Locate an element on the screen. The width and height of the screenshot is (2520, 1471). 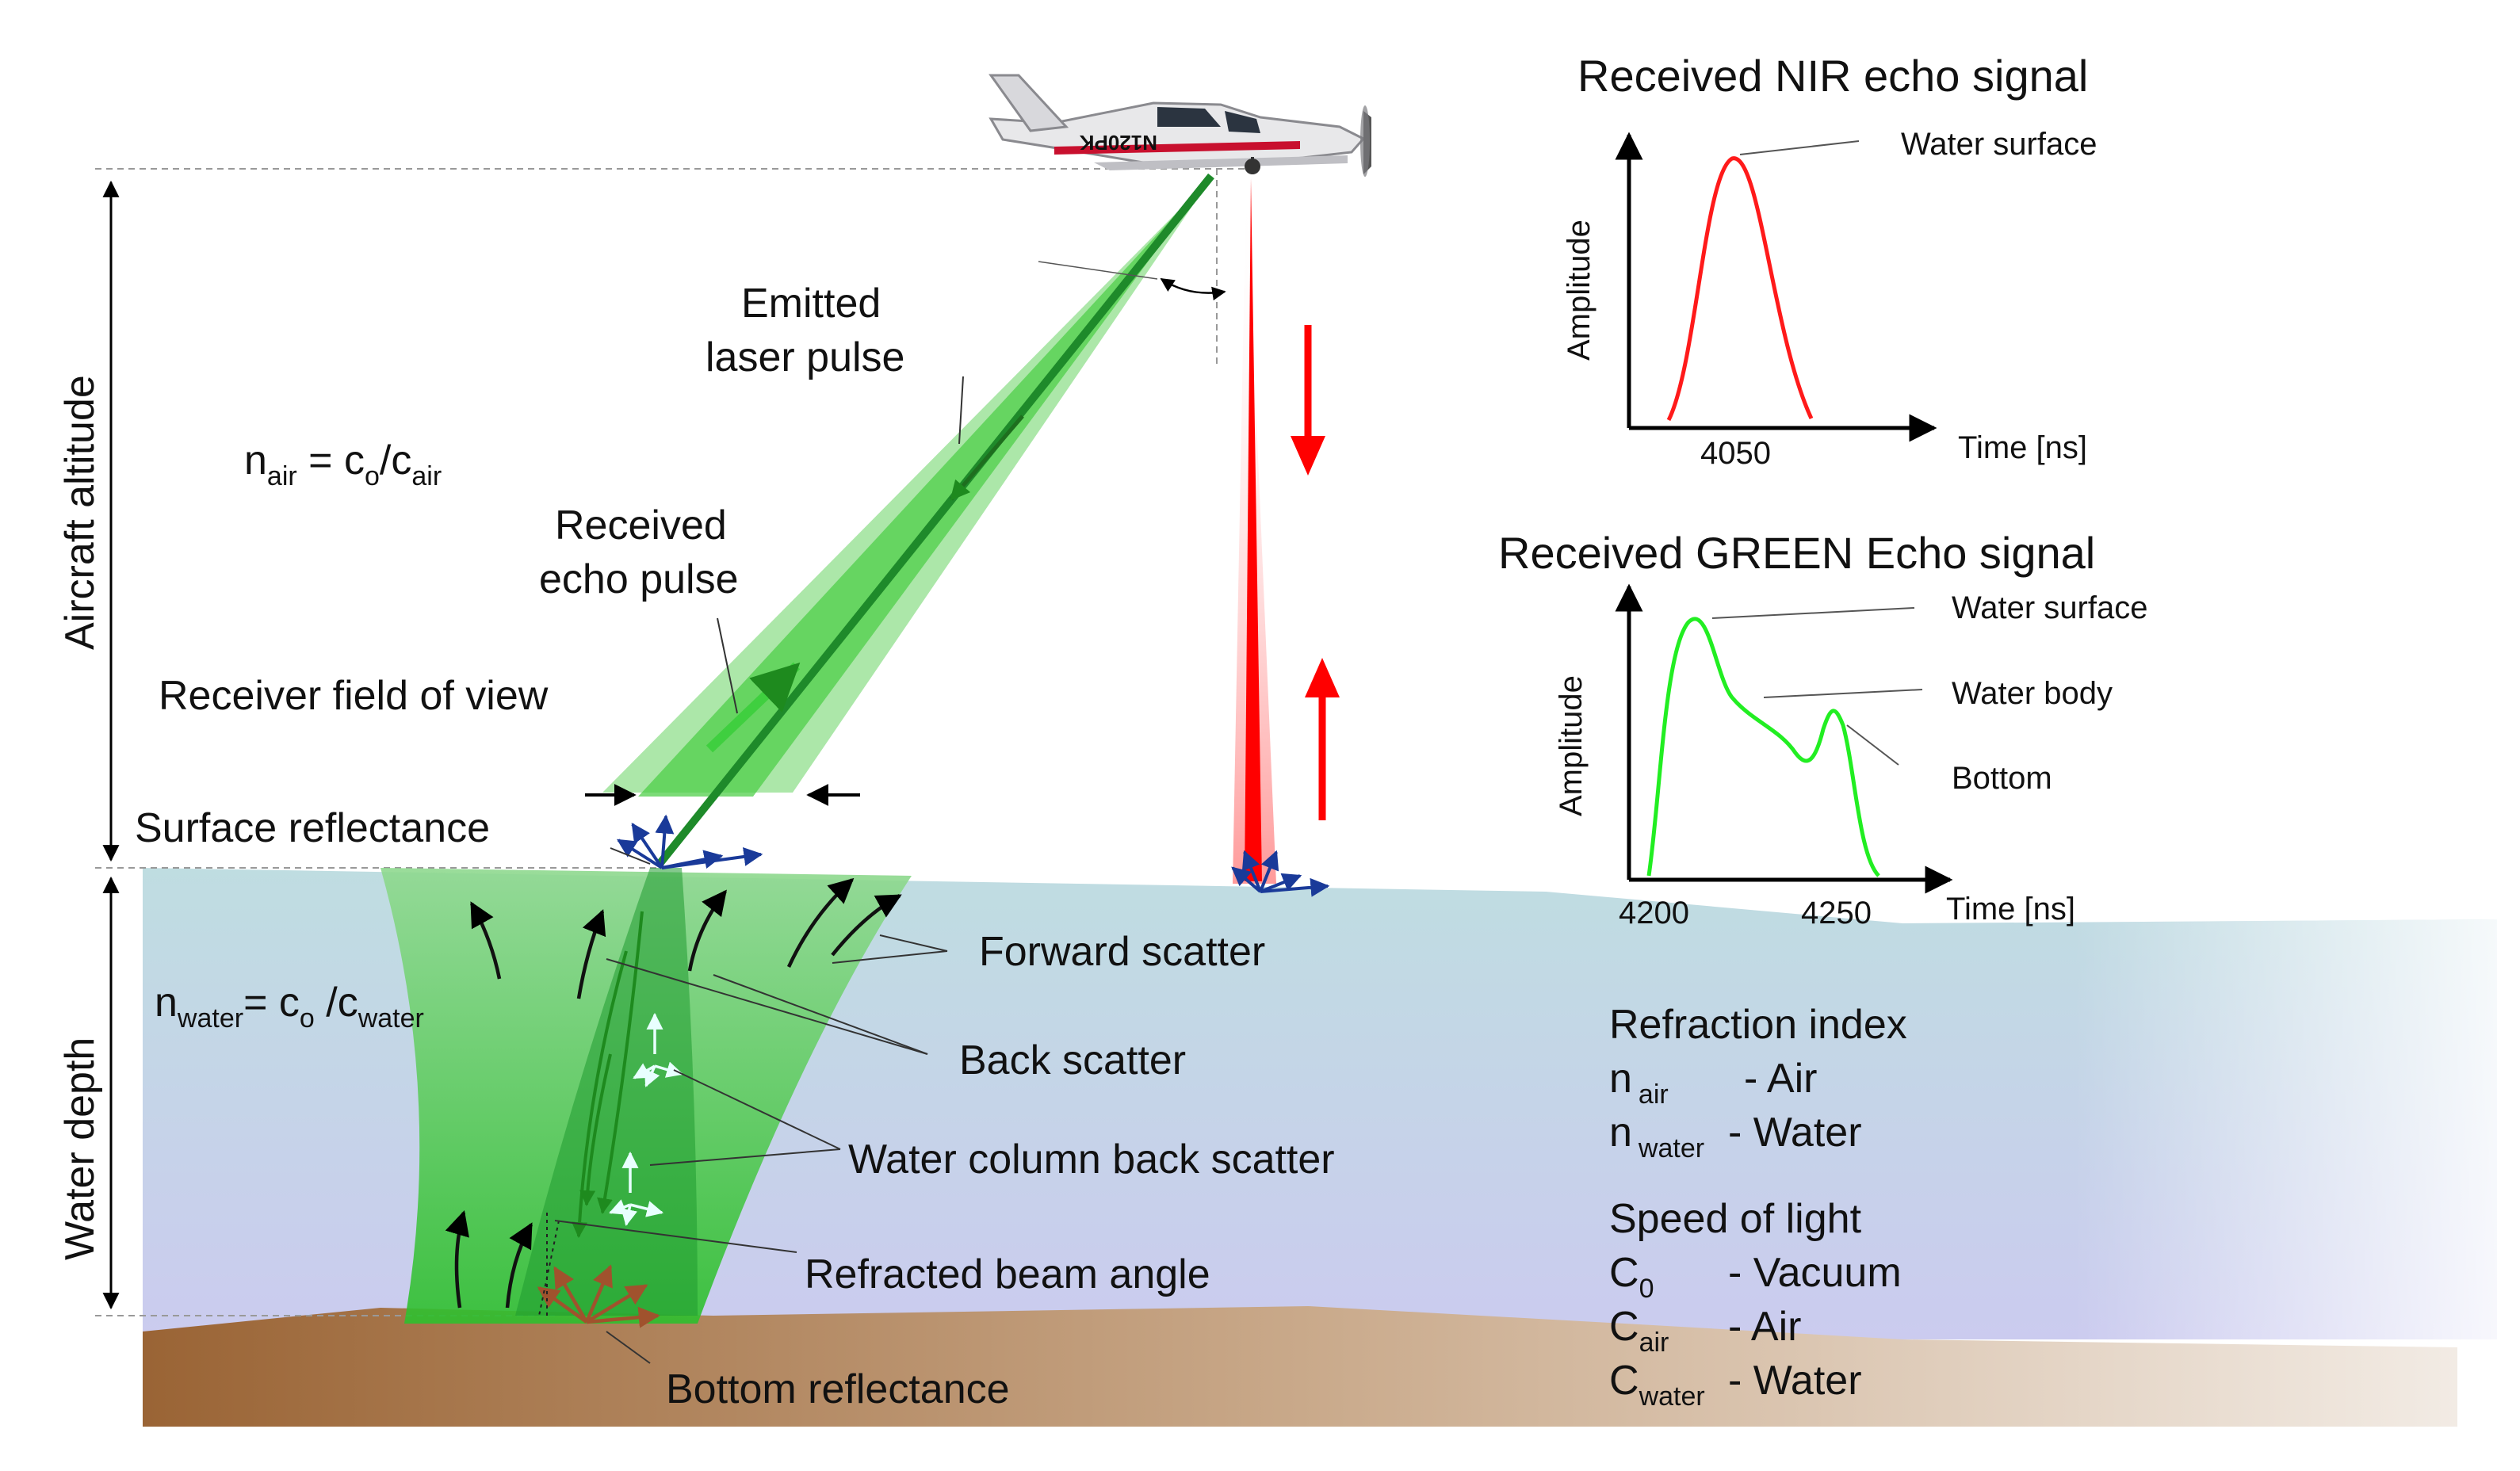
green-x-label: Time [ns] is located at coordinates (2010, 909).